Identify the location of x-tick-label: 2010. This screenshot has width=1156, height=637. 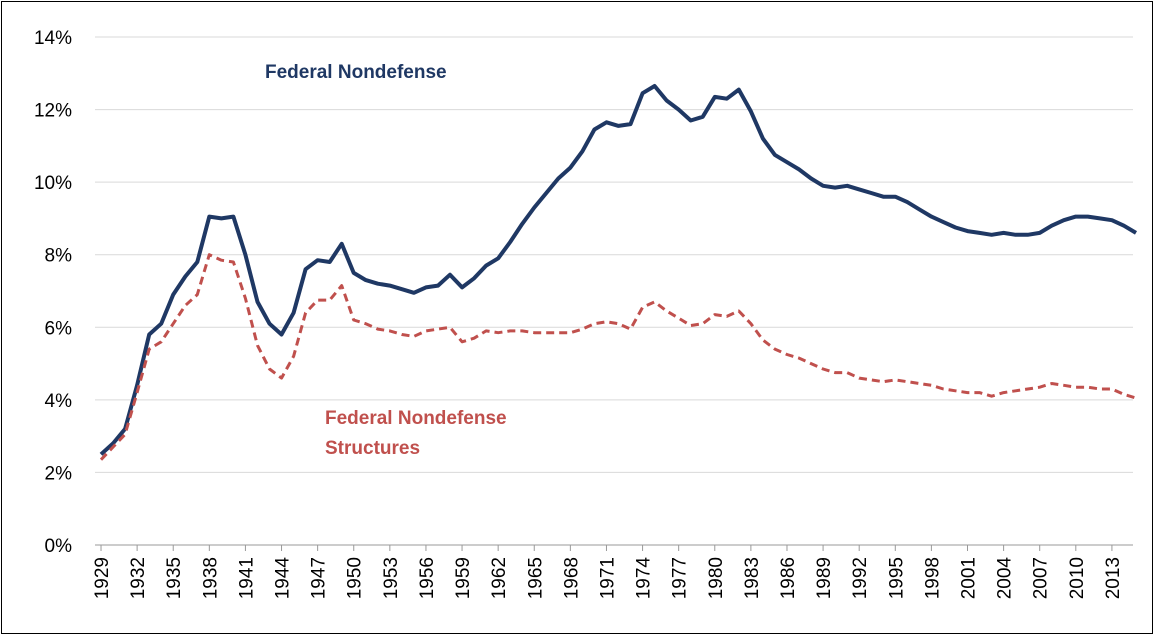
(1077, 578).